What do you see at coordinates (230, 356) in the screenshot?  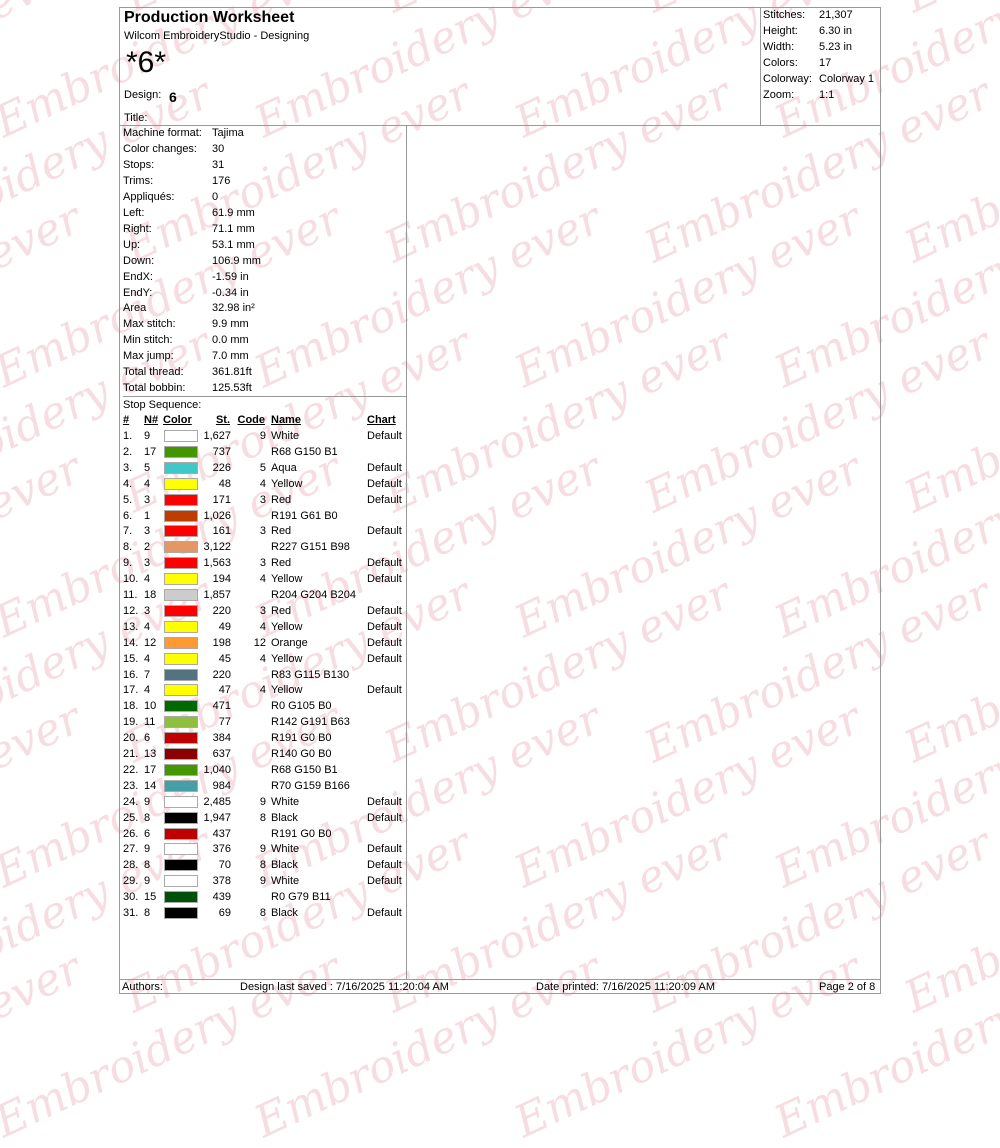 I see `stat-value: 7.0 mm` at bounding box center [230, 356].